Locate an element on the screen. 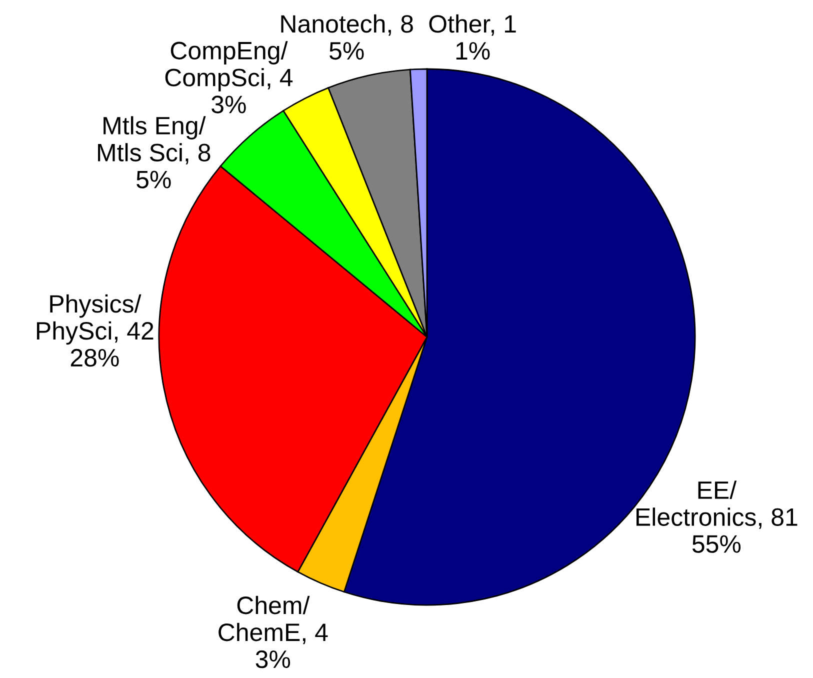 This screenshot has height=678, width=813. slice-label: Physics/ PhySci, 42 is located at coordinates (95, 319).